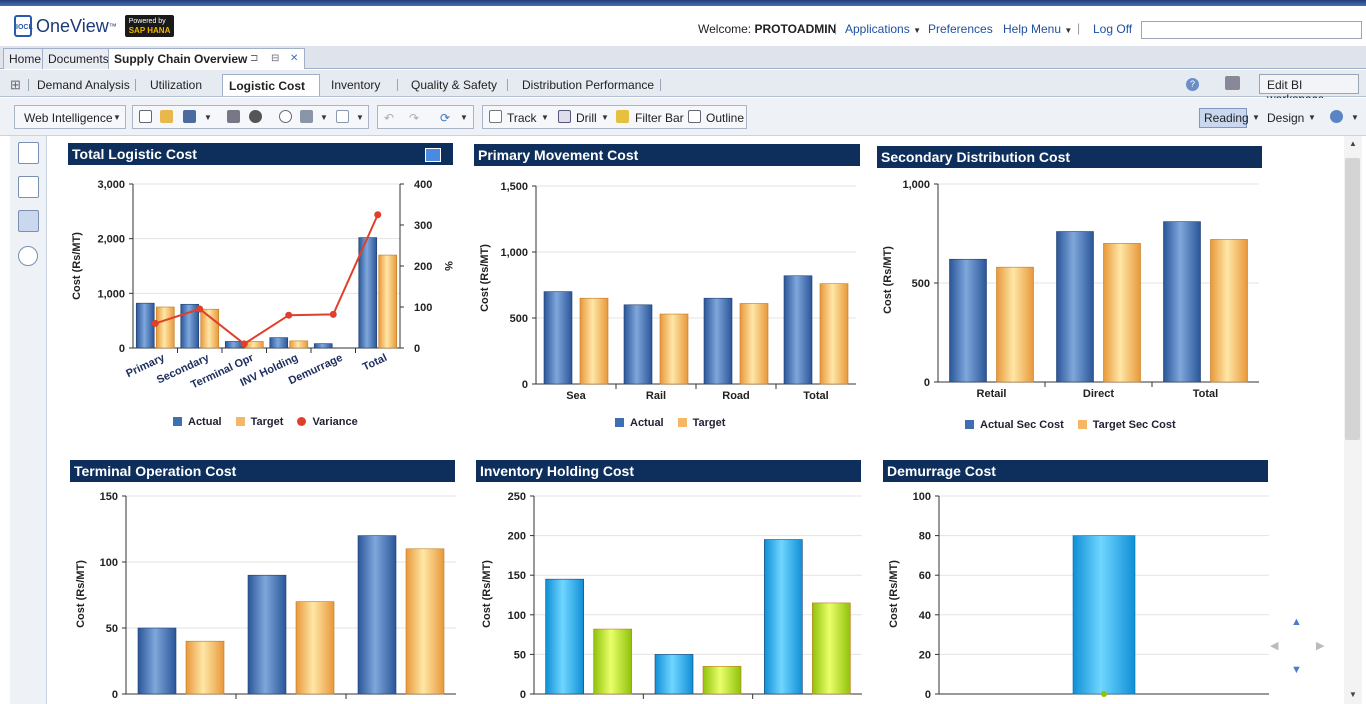  Describe the element at coordinates (564, 116) in the screenshot. I see `drill-icon` at that location.